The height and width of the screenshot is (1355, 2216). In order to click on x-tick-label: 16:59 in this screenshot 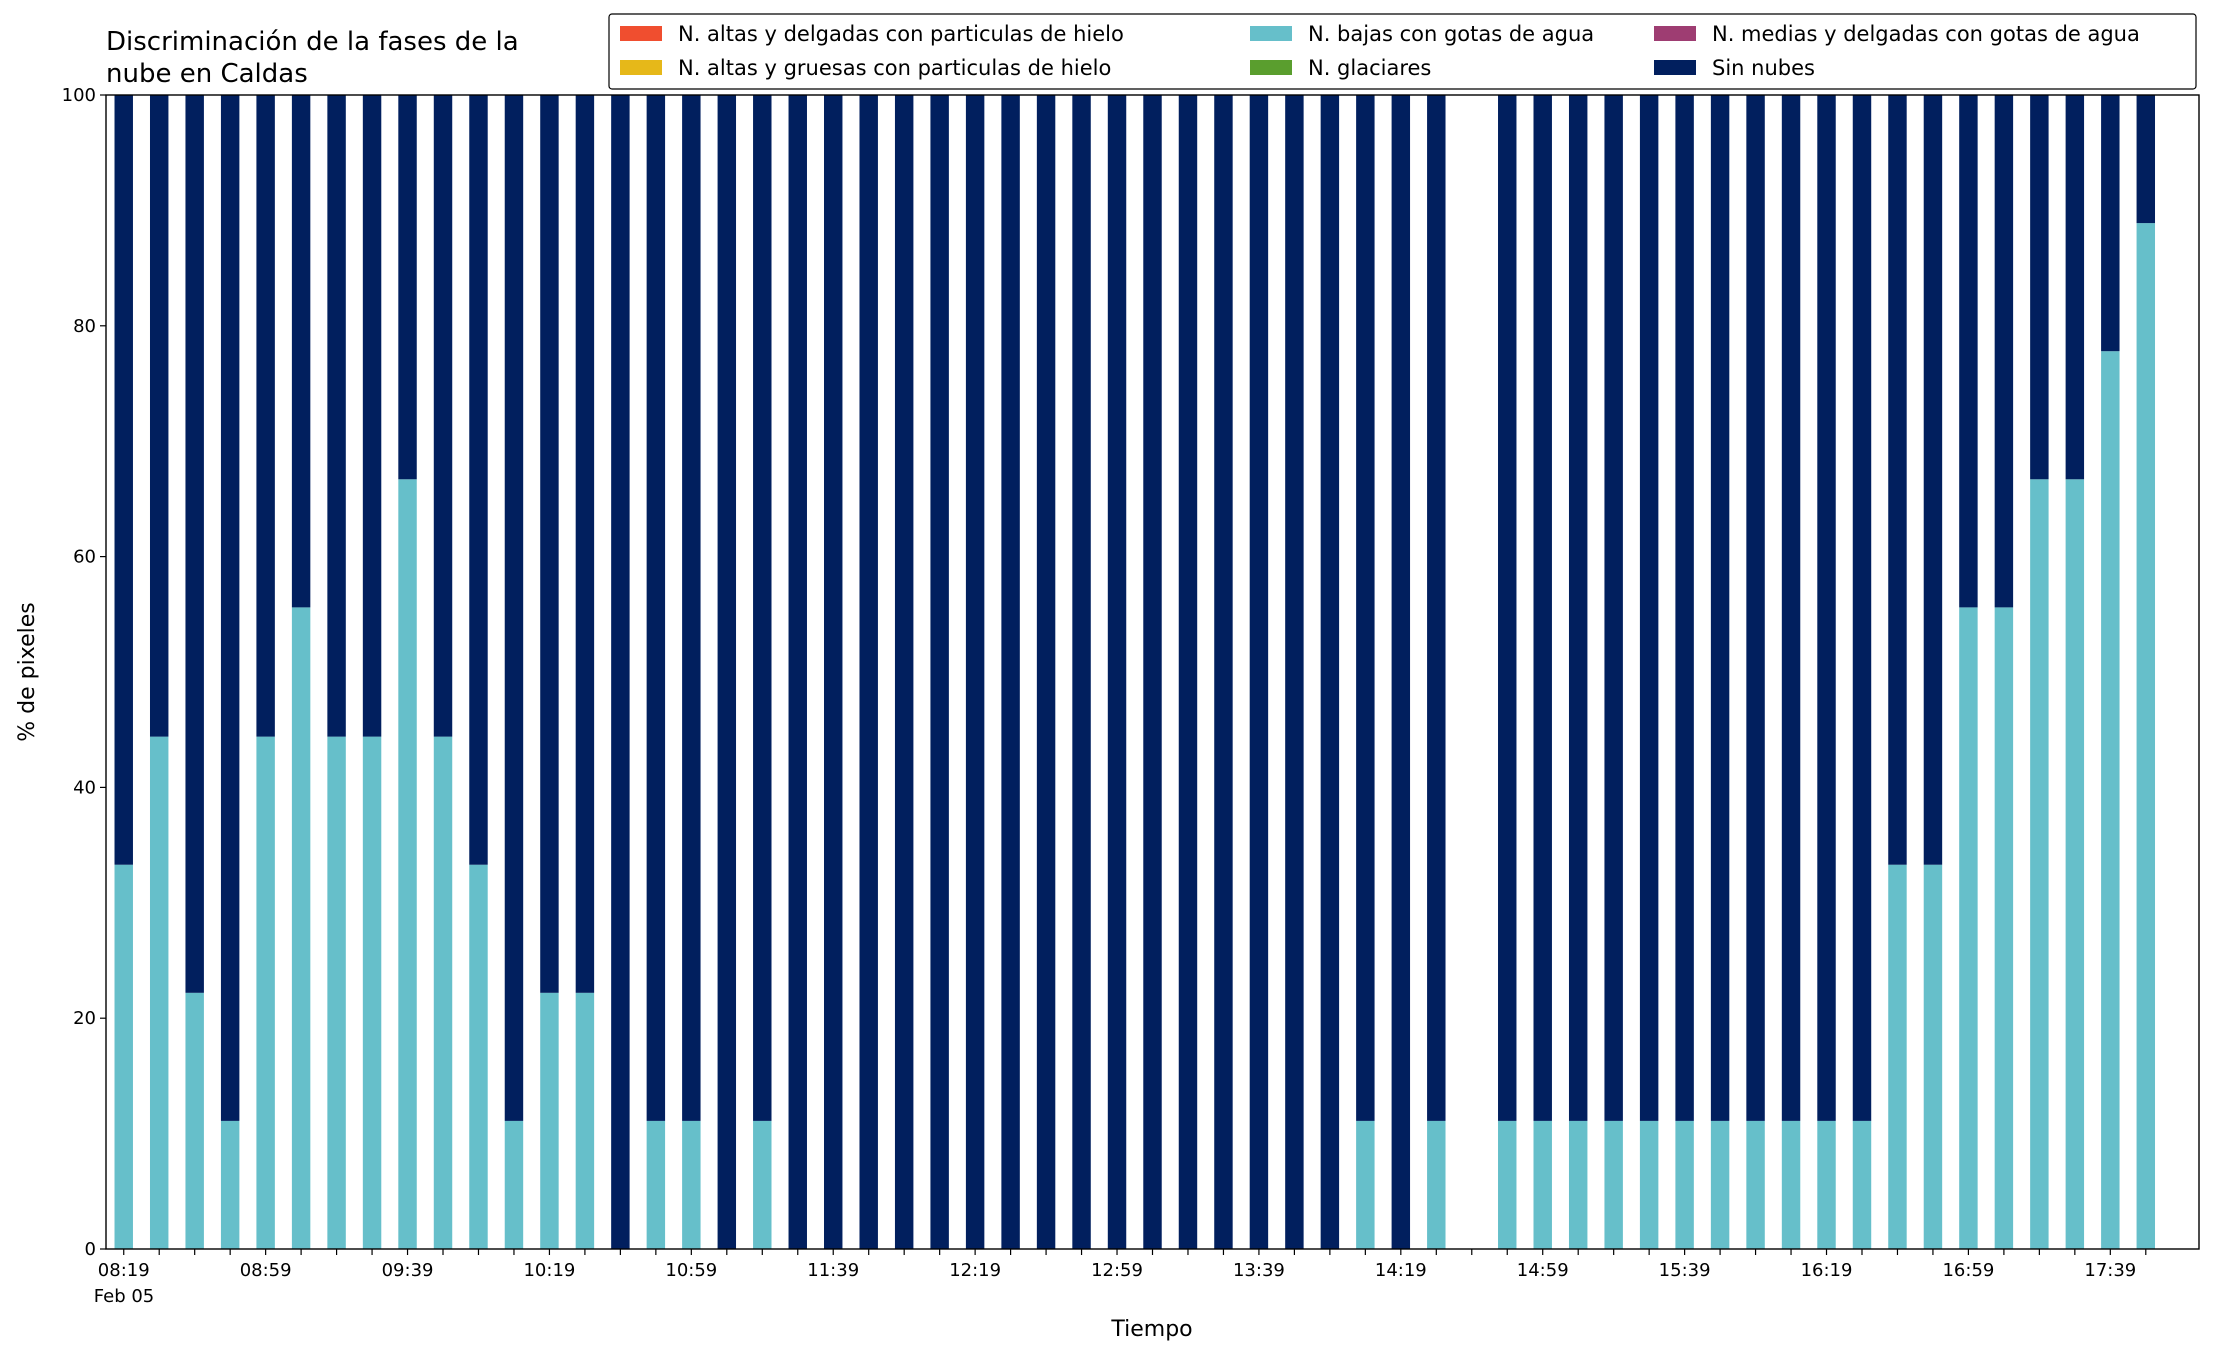, I will do `click(1968, 1270)`.